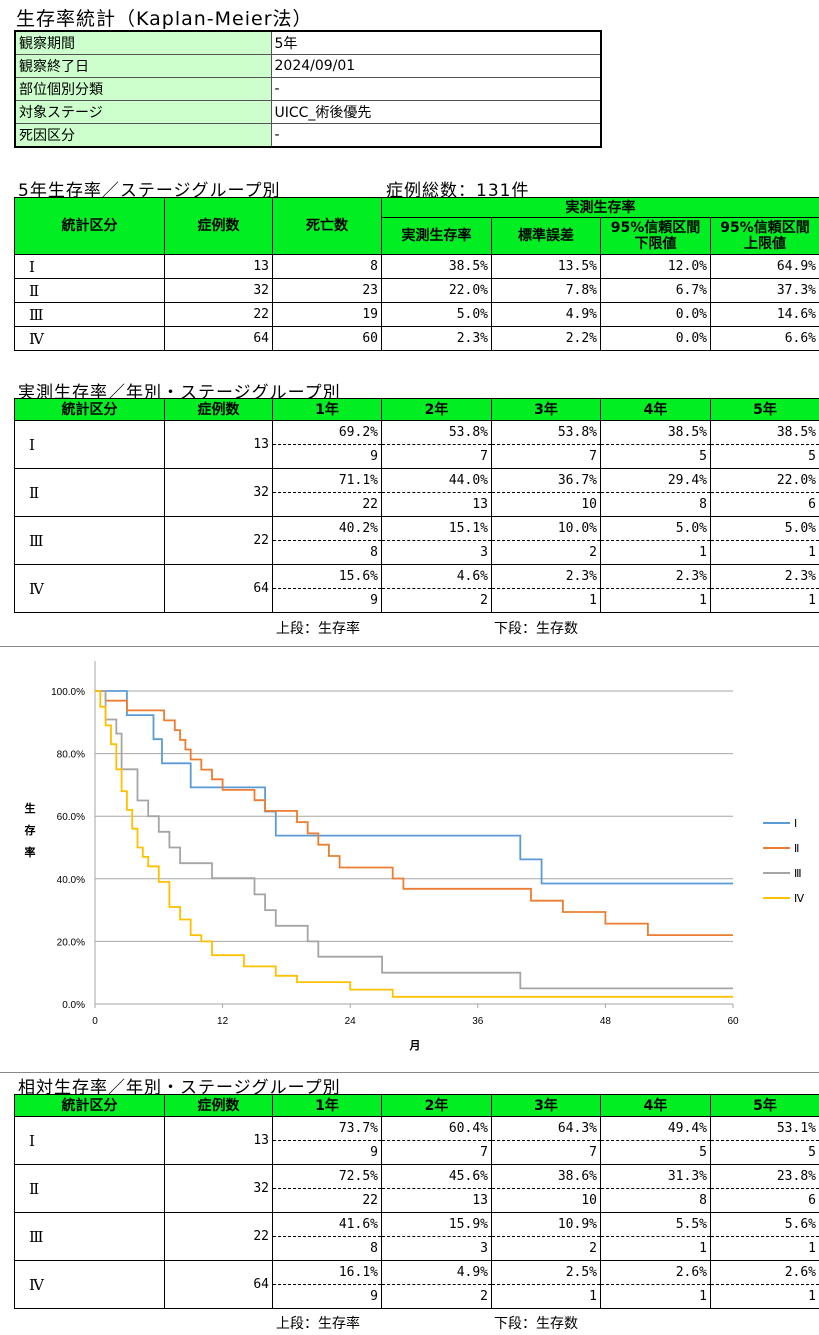  Describe the element at coordinates (218, 409) in the screenshot. I see `col-header: 症例数` at that location.